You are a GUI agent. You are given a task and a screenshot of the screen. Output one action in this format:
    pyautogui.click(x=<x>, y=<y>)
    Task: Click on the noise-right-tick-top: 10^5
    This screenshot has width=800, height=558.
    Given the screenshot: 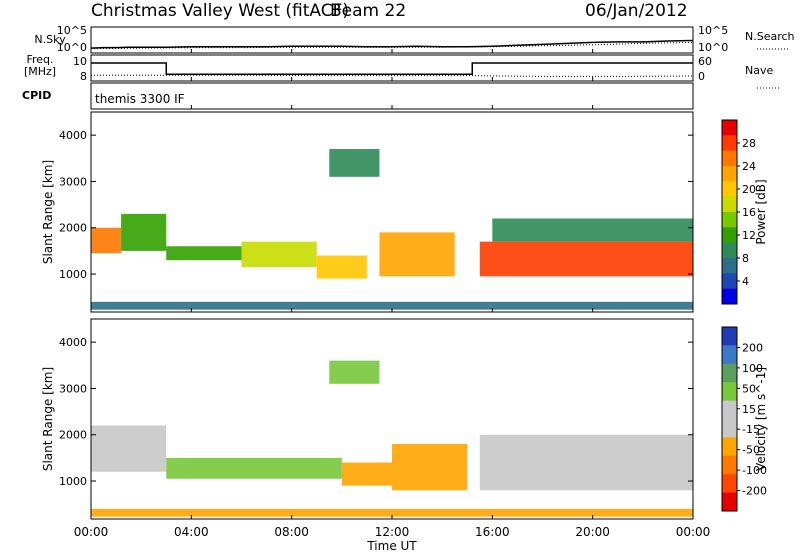 What is the action you would take?
    pyautogui.click(x=713, y=30)
    